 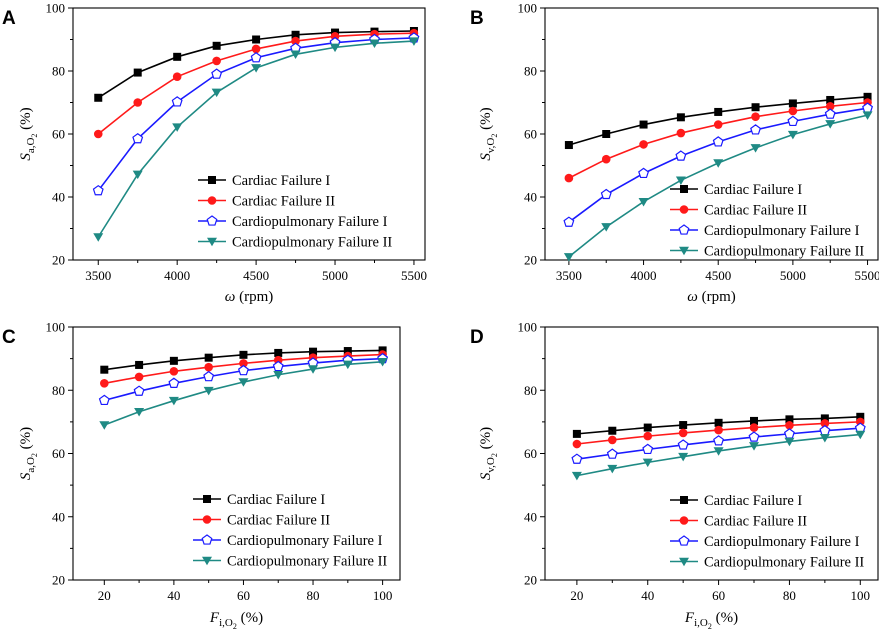 I want to click on x-axis-label: Fi,O2 (%), so click(x=711, y=620).